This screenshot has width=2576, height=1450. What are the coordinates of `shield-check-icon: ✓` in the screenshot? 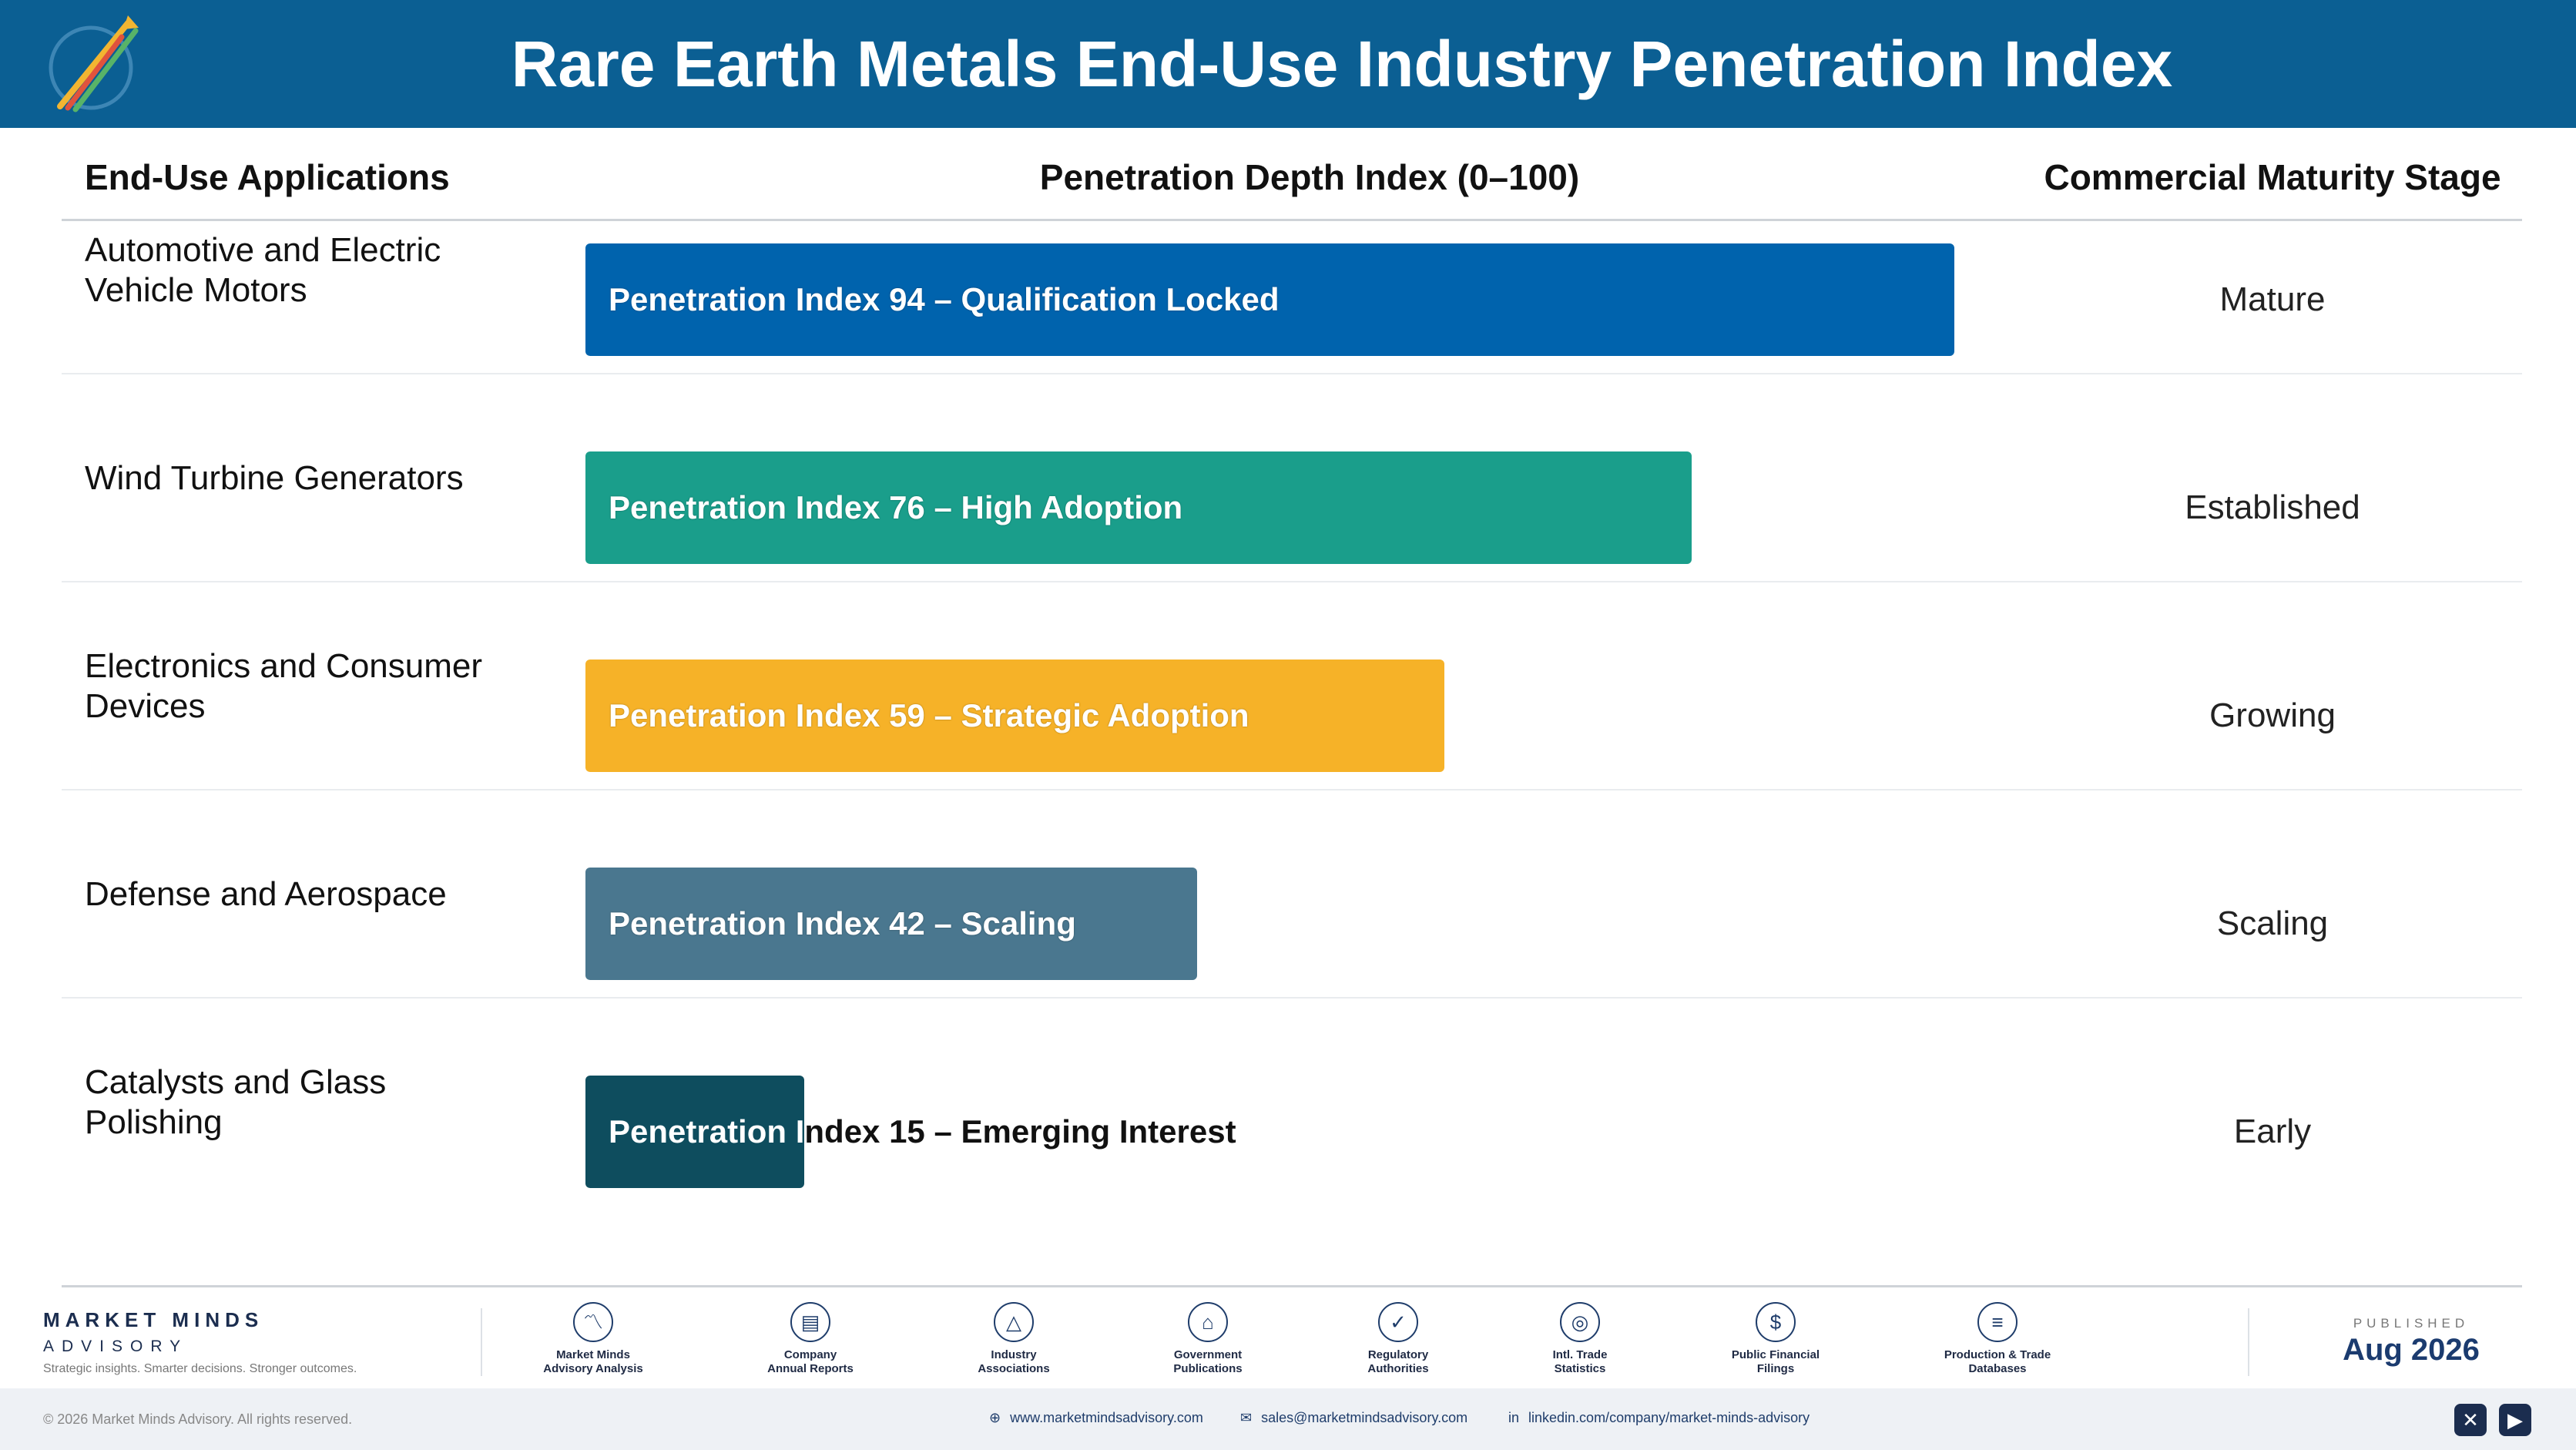 It's located at (1398, 1322).